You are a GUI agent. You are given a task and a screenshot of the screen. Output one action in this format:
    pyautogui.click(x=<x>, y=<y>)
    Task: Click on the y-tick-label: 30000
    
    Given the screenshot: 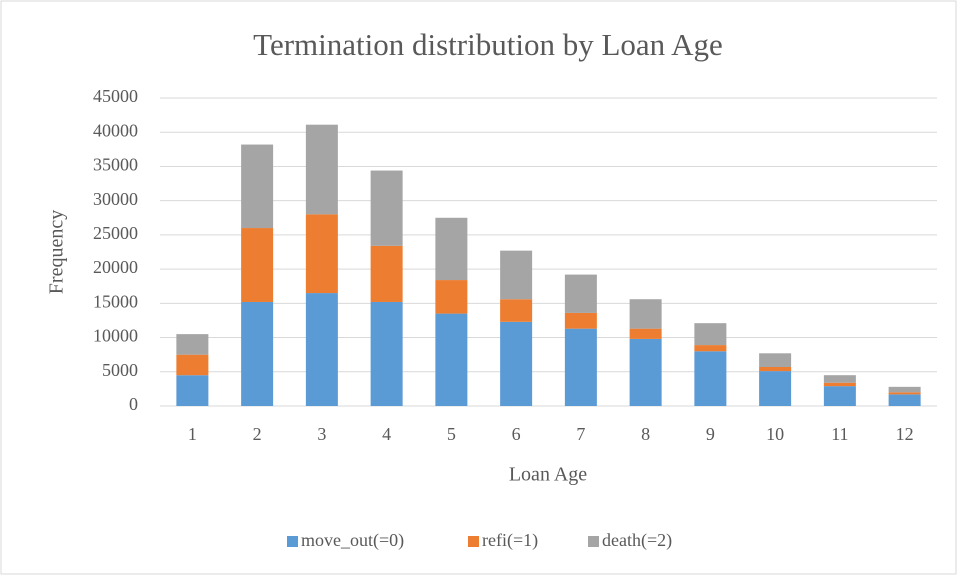 What is the action you would take?
    pyautogui.click(x=115, y=199)
    